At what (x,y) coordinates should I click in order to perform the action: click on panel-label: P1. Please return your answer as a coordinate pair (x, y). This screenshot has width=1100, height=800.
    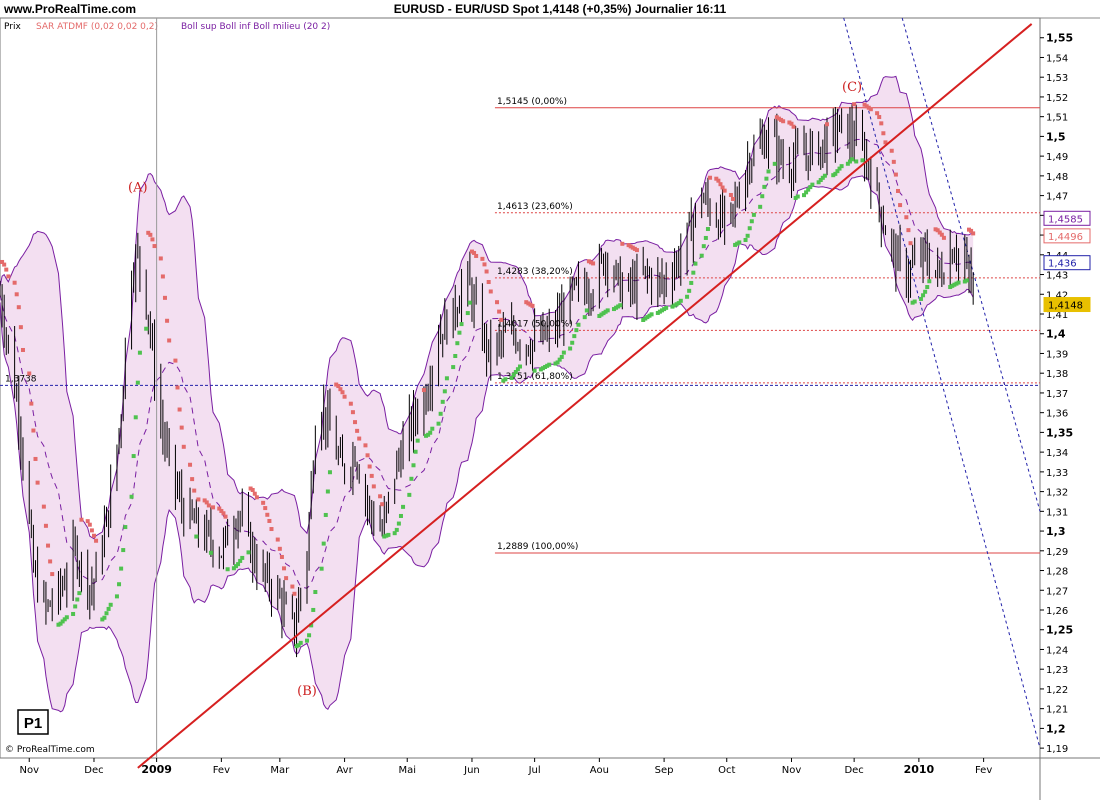
    Looking at the image, I should click on (33, 723).